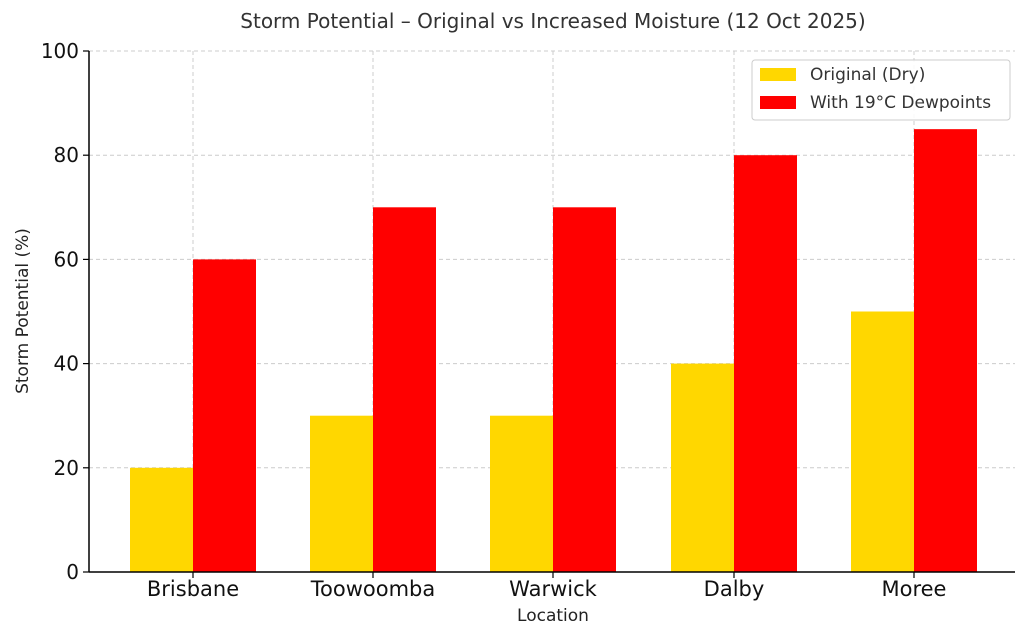 The width and height of the screenshot is (1015, 638). What do you see at coordinates (553, 616) in the screenshot?
I see `x-axis-label: Location` at bounding box center [553, 616].